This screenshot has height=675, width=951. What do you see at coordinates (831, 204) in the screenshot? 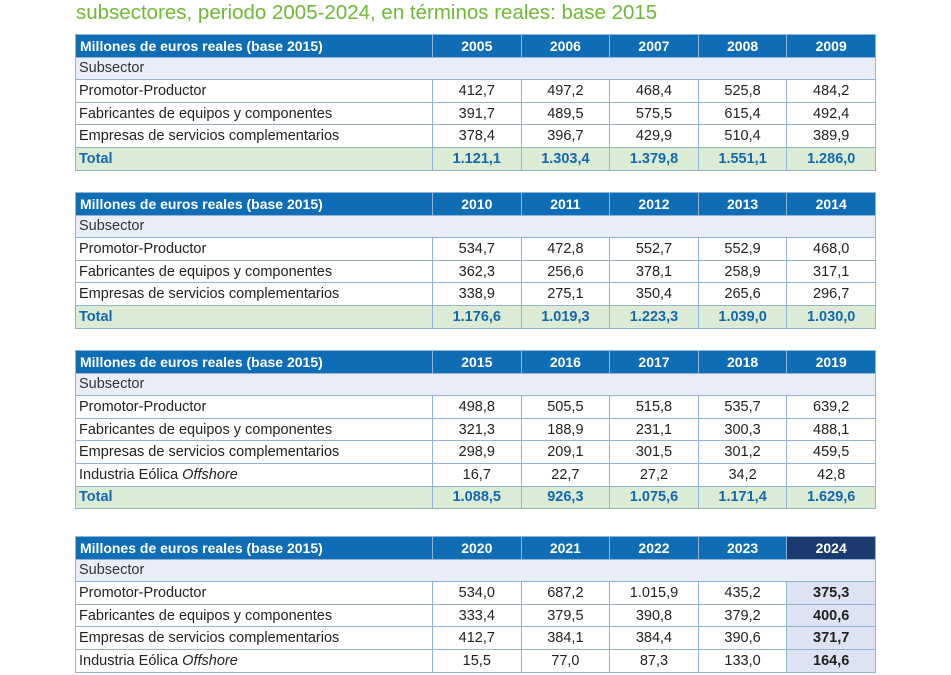
I see `year-header: 2014` at bounding box center [831, 204].